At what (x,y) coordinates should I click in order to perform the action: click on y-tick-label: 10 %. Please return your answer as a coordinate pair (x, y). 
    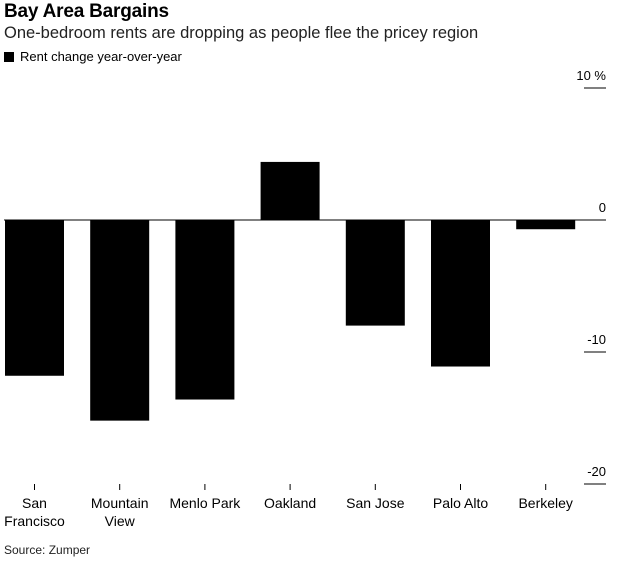
    Looking at the image, I should click on (591, 75).